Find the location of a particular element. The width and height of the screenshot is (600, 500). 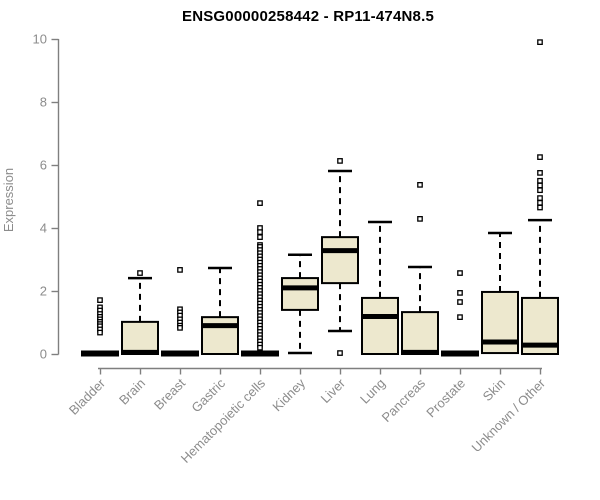

x-category-label: Pancreas is located at coordinates (404, 400).